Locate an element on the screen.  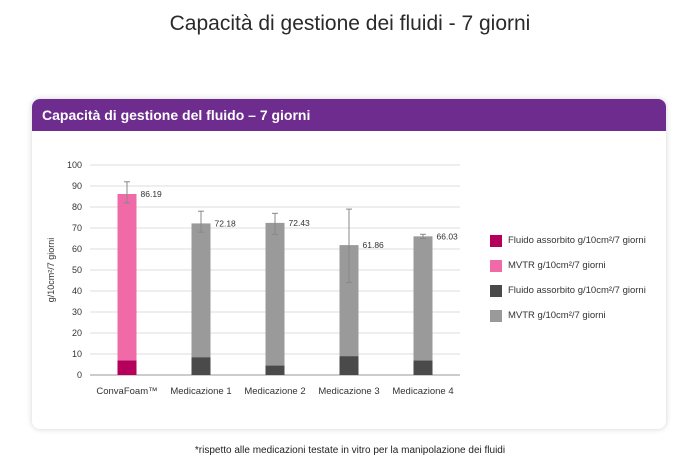
y-tick-label: 100 is located at coordinates (74, 165).